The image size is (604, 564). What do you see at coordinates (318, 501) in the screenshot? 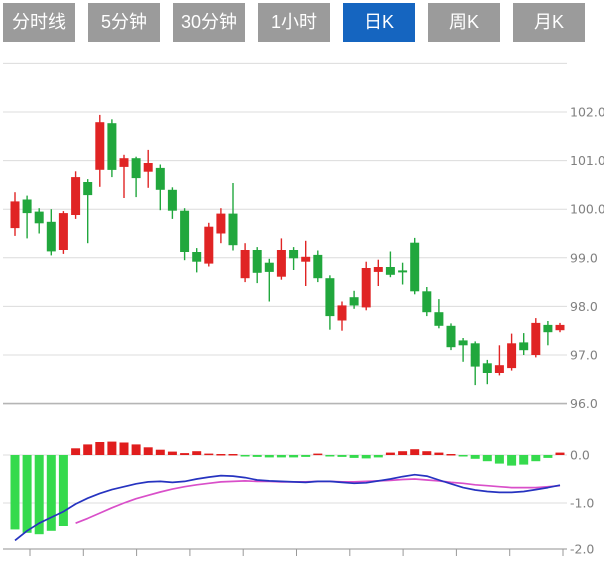
I see `dea-line` at bounding box center [318, 501].